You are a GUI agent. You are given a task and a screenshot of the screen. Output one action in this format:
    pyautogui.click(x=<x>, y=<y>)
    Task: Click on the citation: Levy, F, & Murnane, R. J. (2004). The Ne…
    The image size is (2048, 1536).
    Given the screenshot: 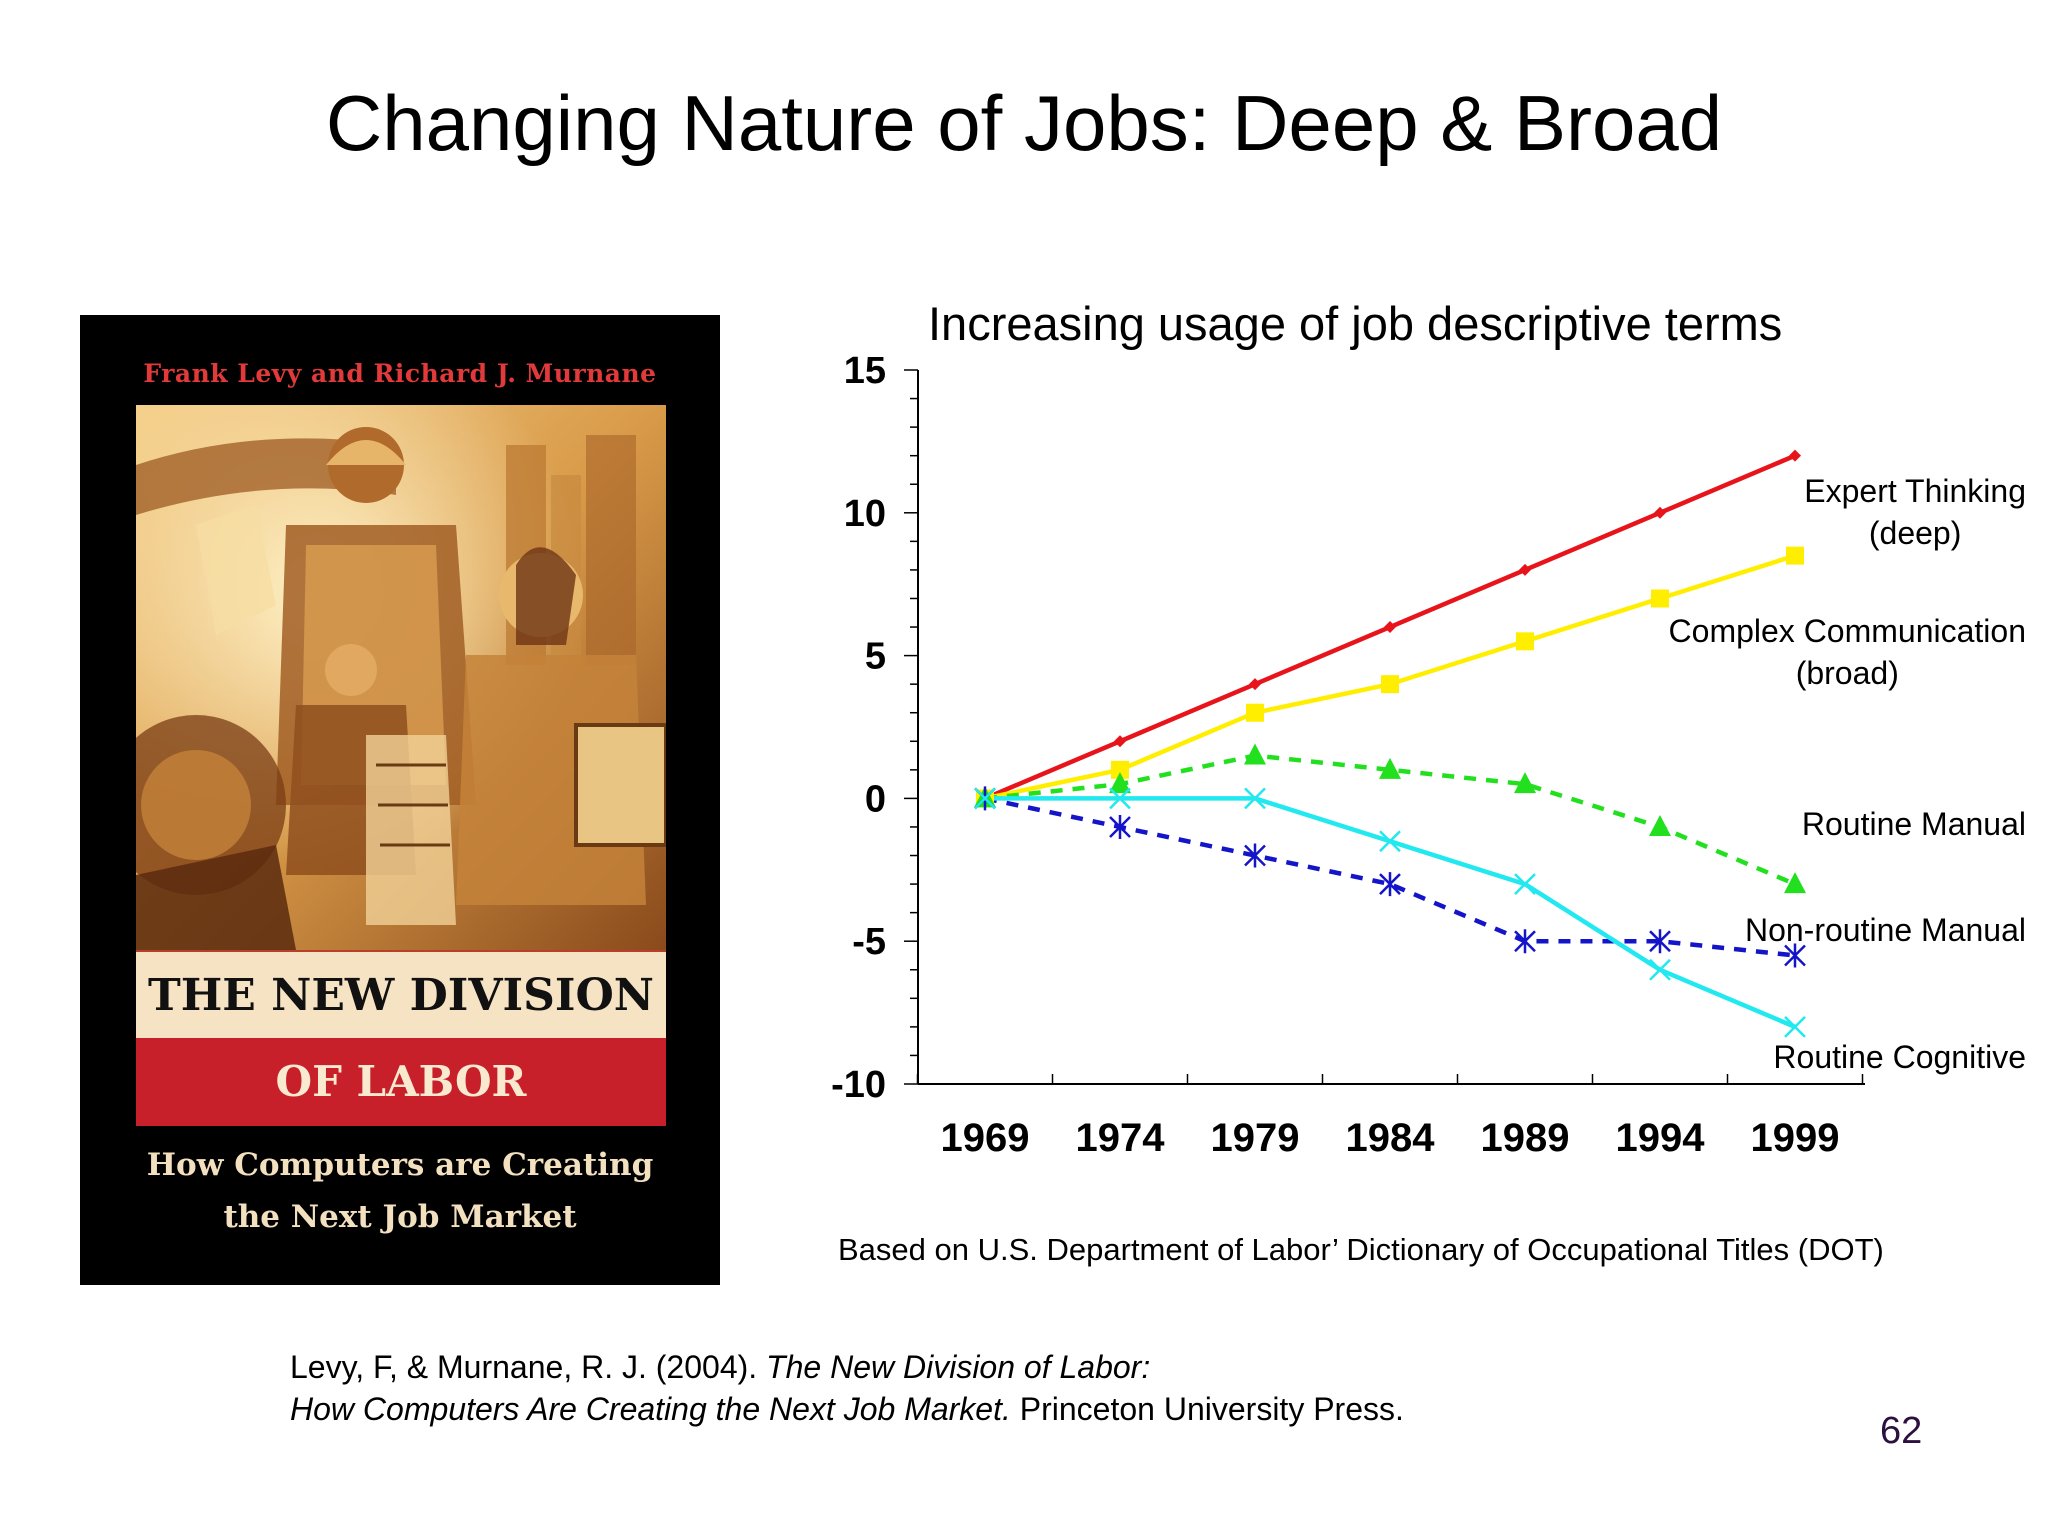 What is the action you would take?
    pyautogui.click(x=847, y=1388)
    